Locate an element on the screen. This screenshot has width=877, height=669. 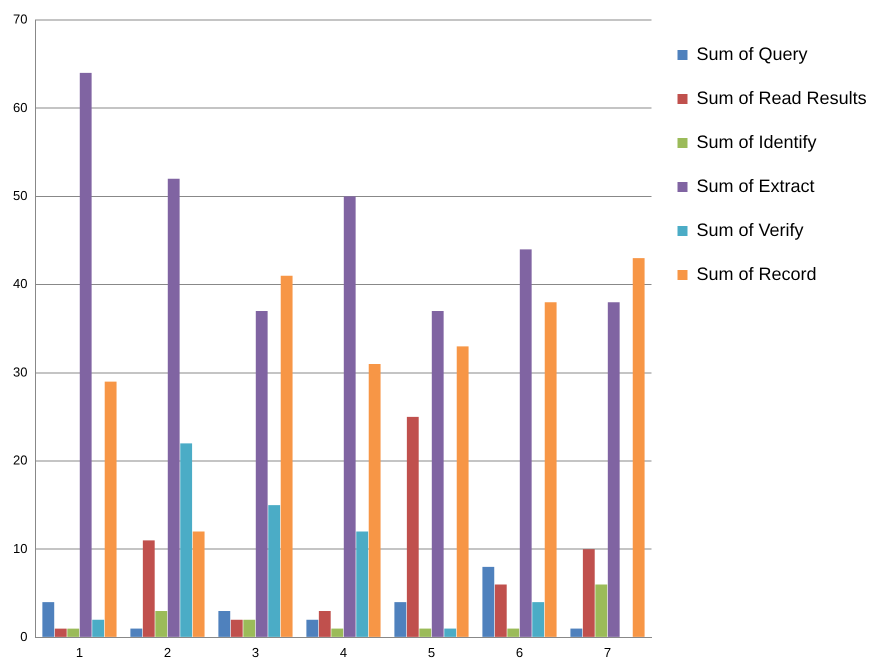
y-tick-label: 0 is located at coordinates (24, 636).